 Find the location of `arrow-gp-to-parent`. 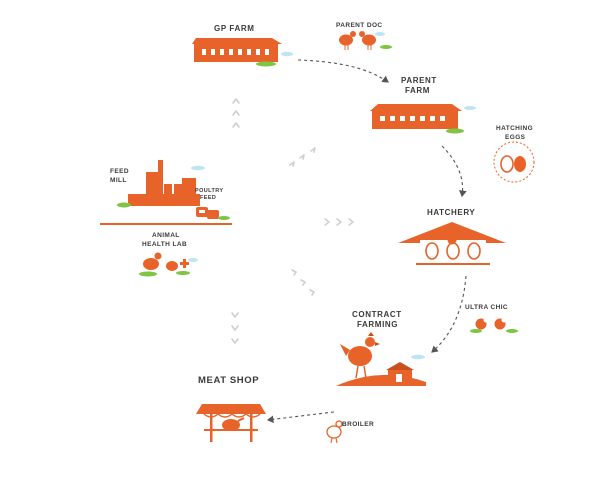

arrow-gp-to-parent is located at coordinates (343, 71).